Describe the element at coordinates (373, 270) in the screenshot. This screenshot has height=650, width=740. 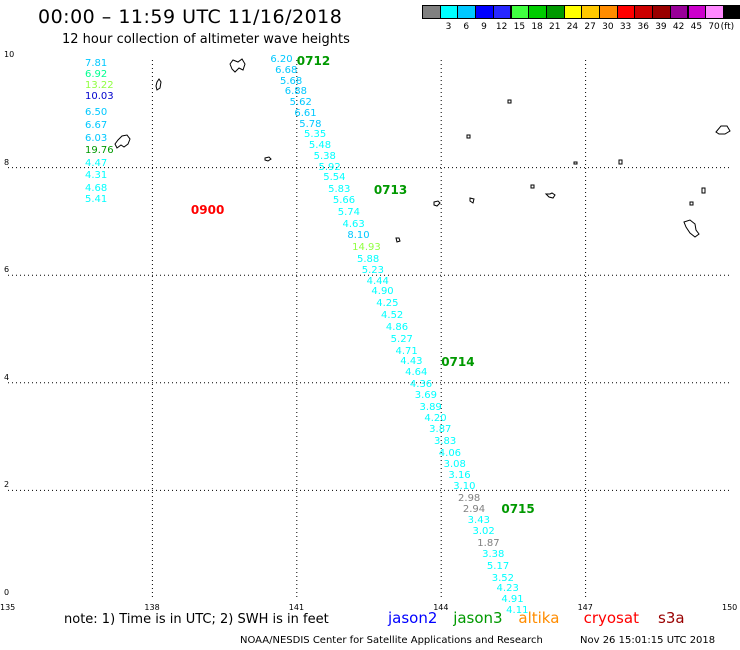
I see `wave-height-value: 5.23` at that location.